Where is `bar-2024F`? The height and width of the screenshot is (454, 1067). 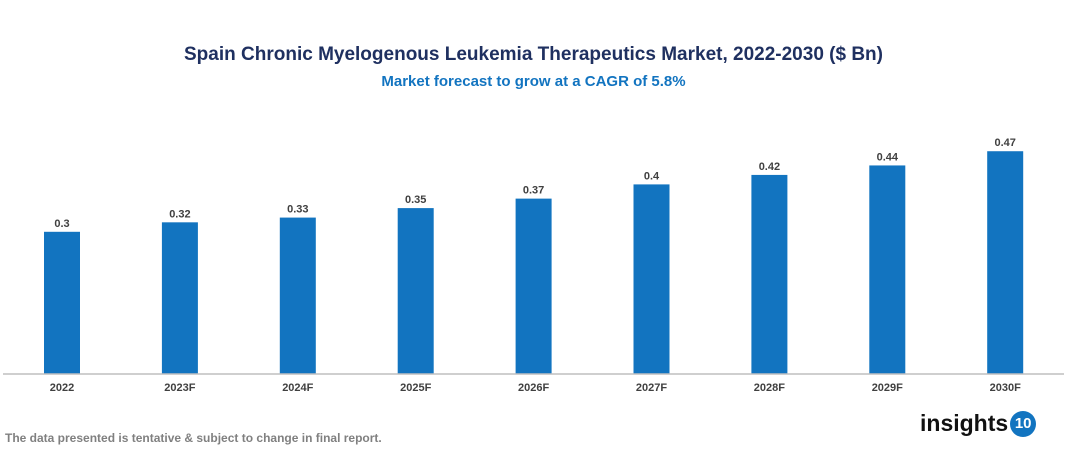 bar-2024F is located at coordinates (297, 295).